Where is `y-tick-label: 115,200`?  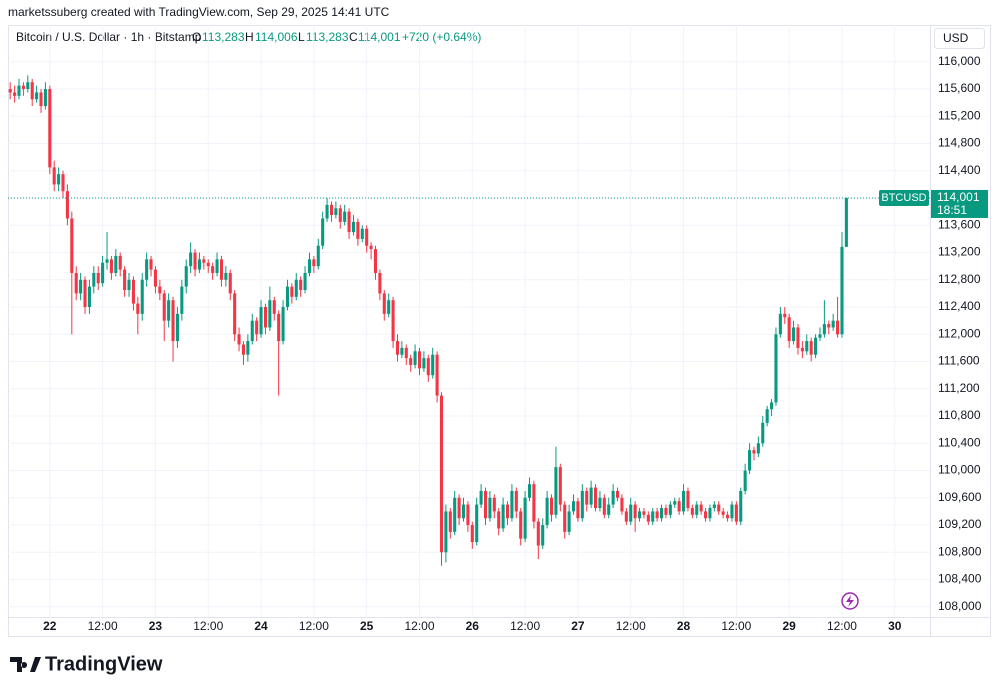 y-tick-label: 115,200 is located at coordinates (959, 115).